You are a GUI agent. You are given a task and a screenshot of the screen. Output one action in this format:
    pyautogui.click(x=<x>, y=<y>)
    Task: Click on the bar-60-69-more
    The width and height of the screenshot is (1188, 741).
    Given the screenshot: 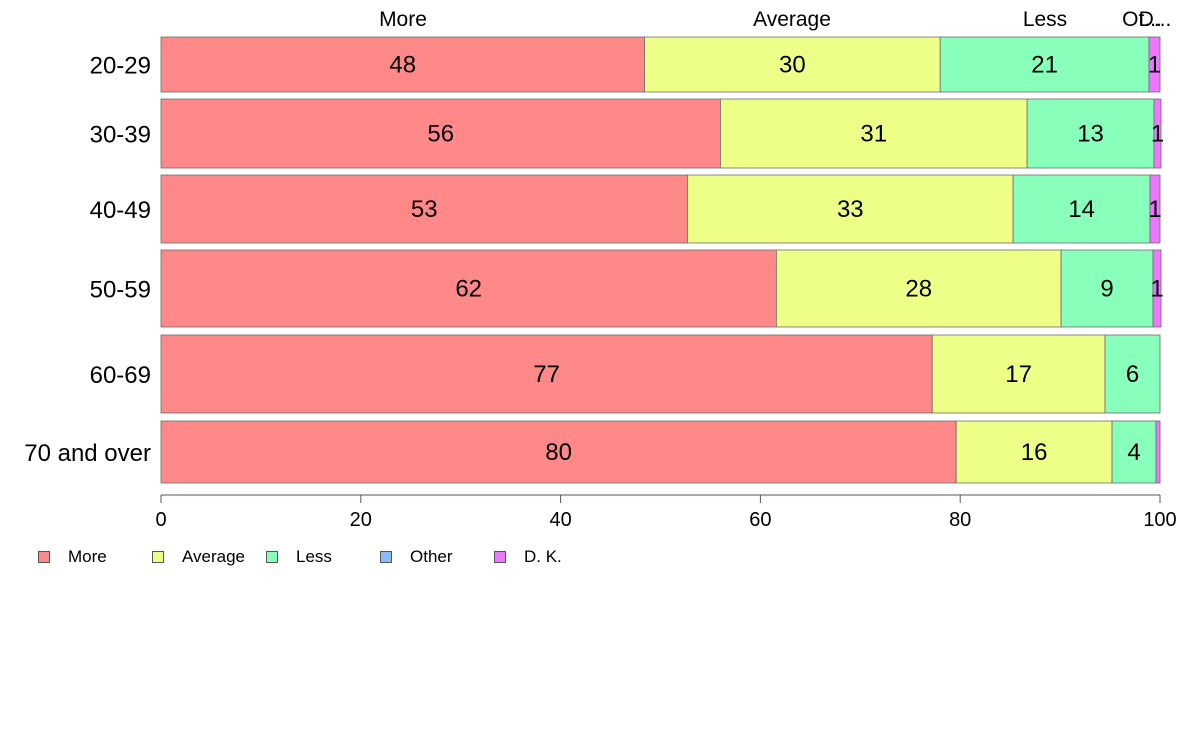 What is the action you would take?
    pyautogui.click(x=546, y=374)
    